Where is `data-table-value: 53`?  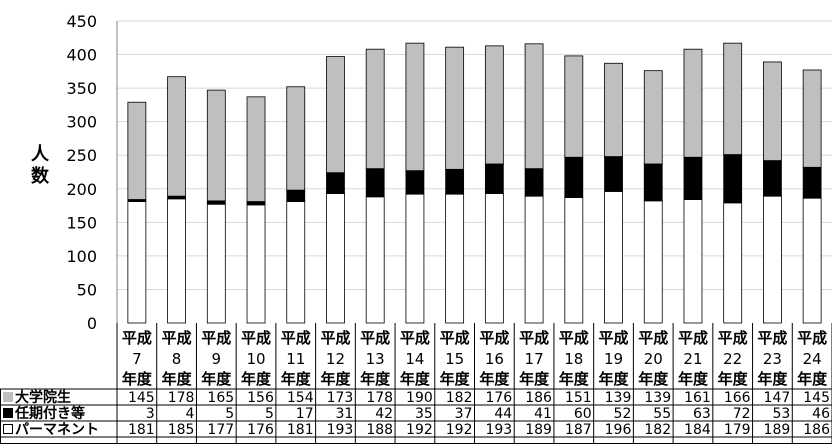
data-table-value: 53 is located at coordinates (781, 414).